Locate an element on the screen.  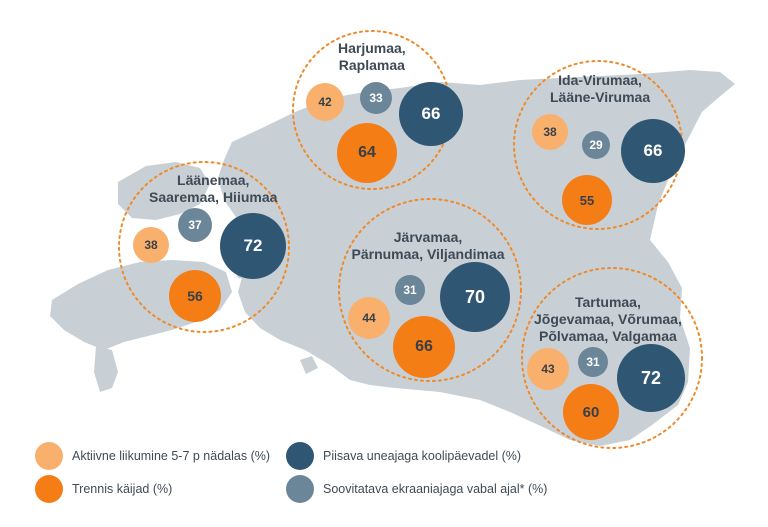
legend-item-ekraan: Soovitatava ekraaniajaga vabal ajal* (%) is located at coordinates (416, 489).